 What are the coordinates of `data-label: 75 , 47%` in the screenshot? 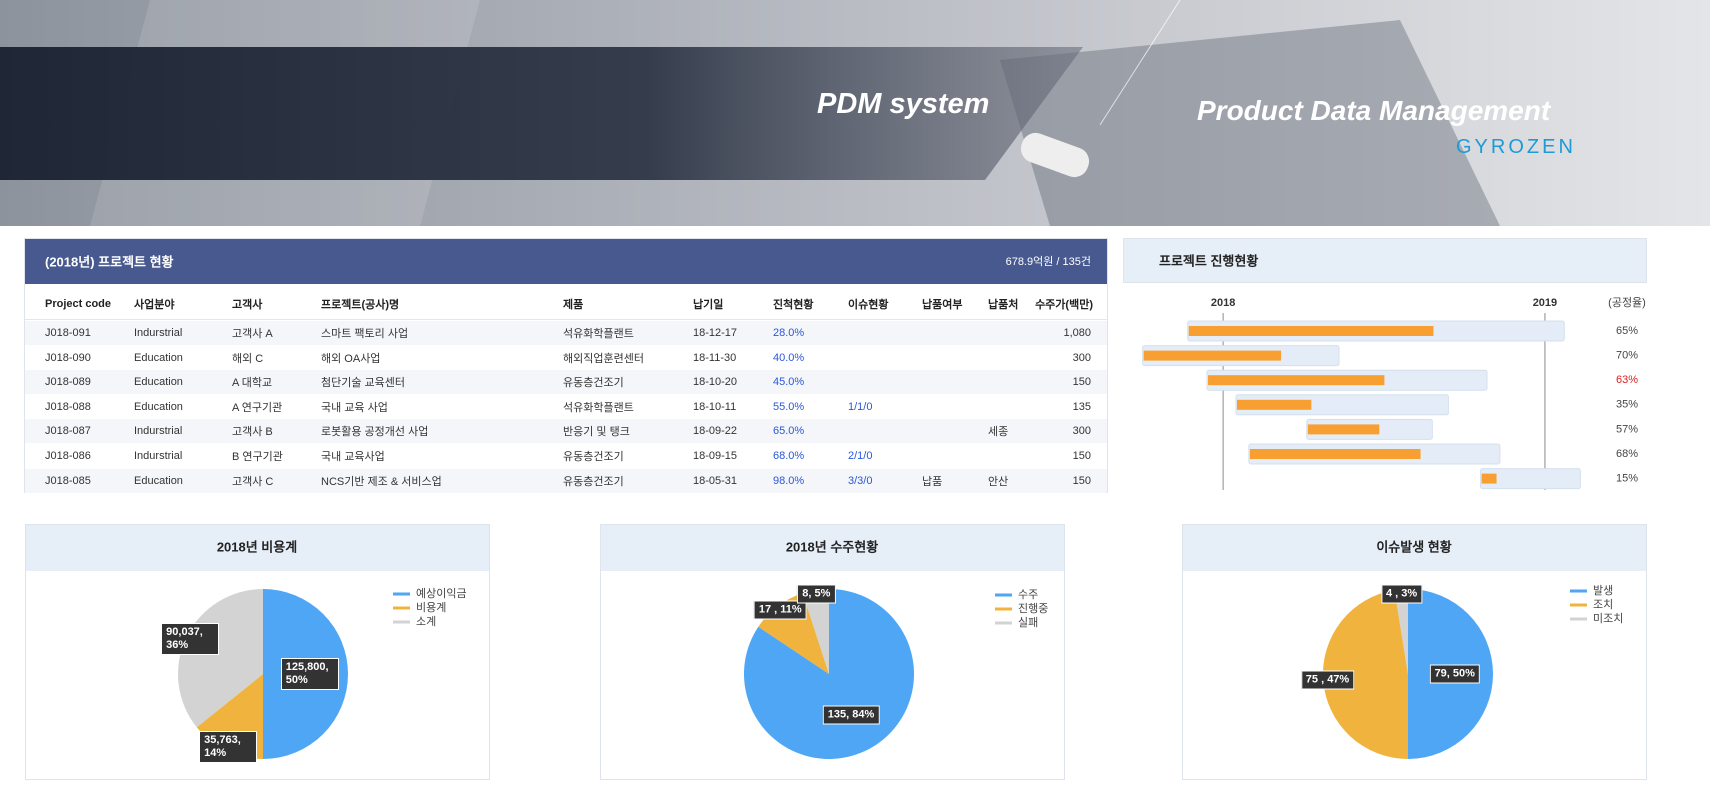 It's located at (1327, 680).